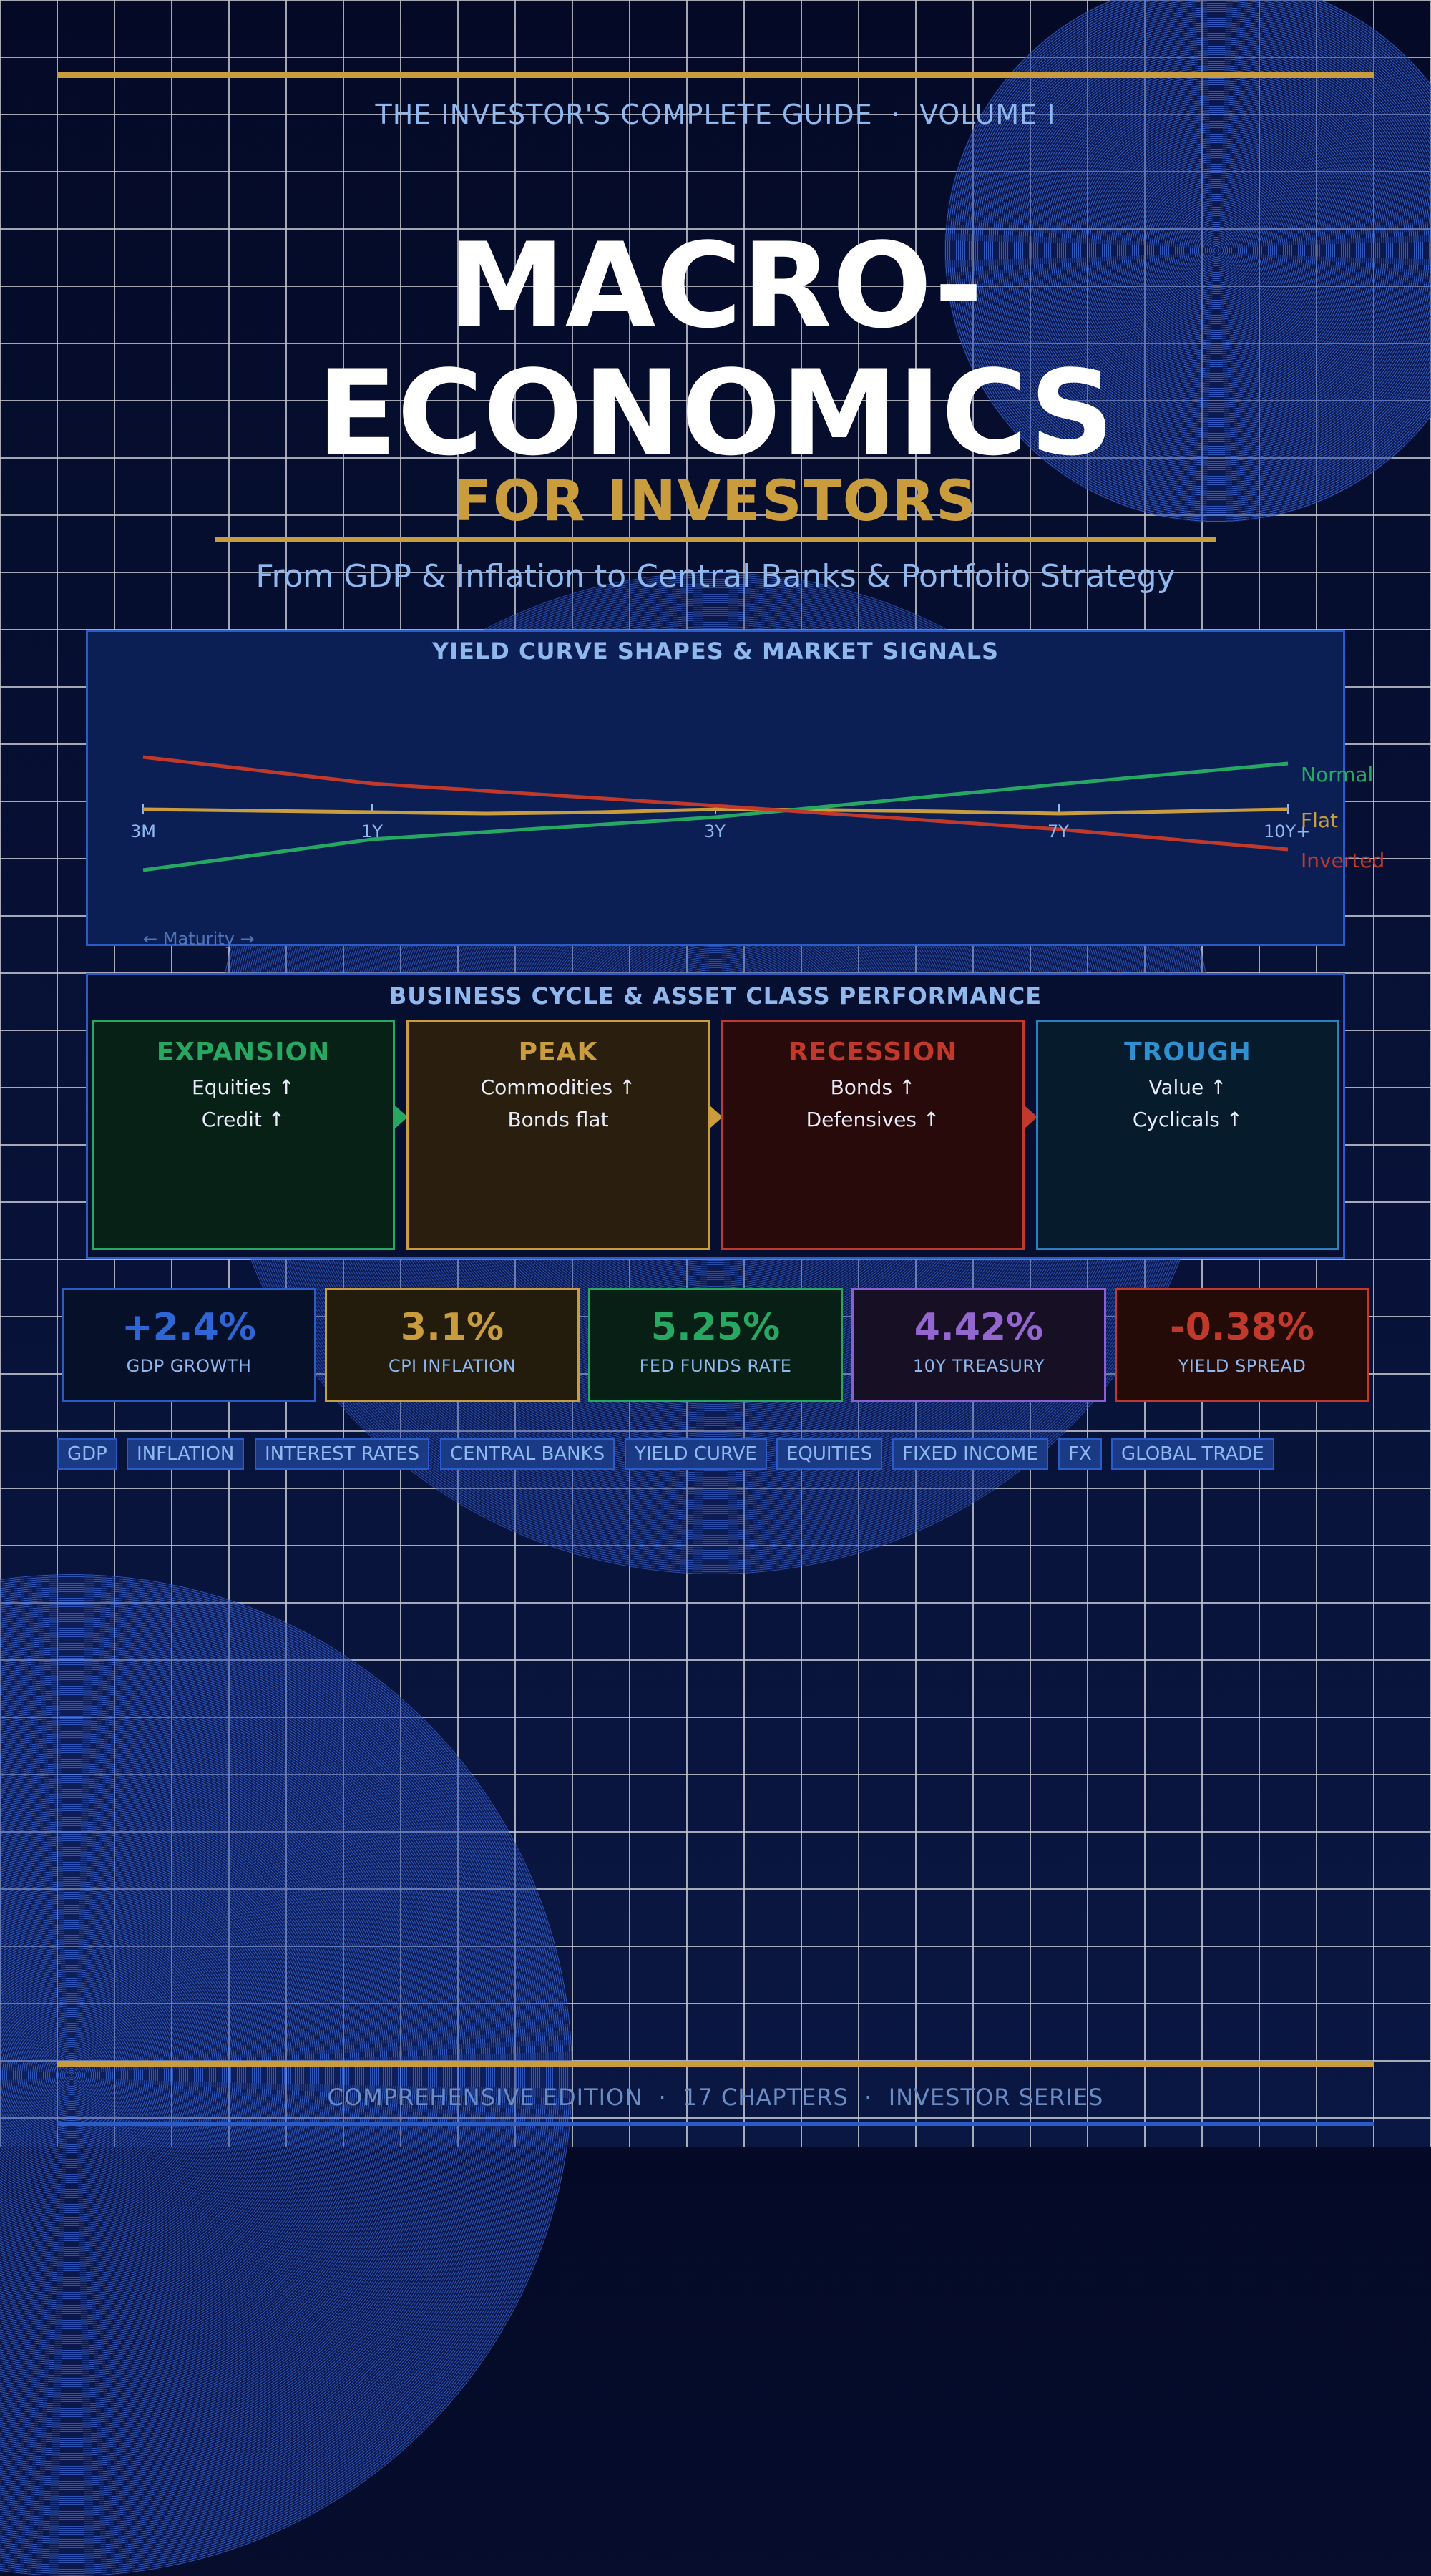 The height and width of the screenshot is (2576, 1431). I want to click on bottom-blue-rule, so click(715, 2124).